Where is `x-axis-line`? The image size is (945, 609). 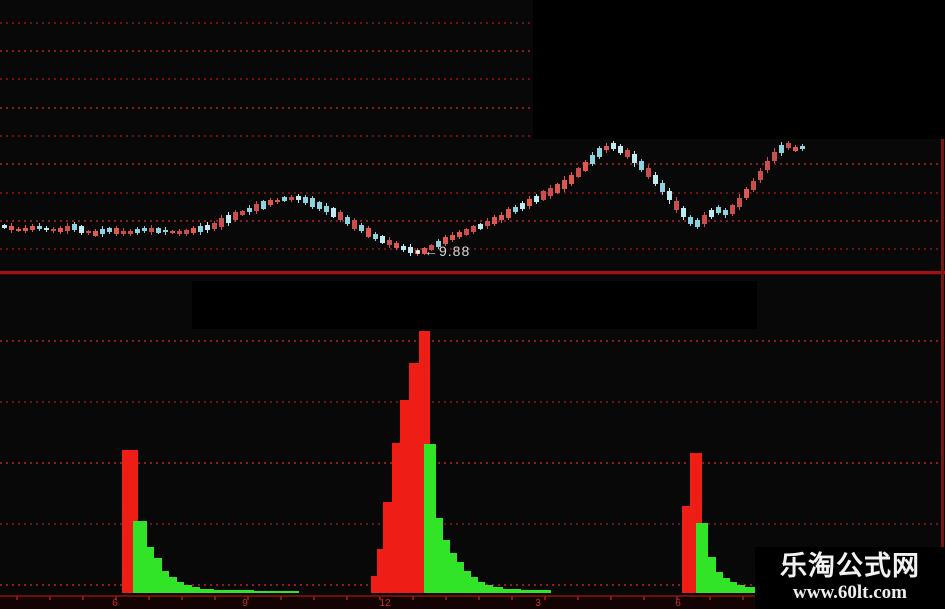
x-axis-line is located at coordinates (472, 596).